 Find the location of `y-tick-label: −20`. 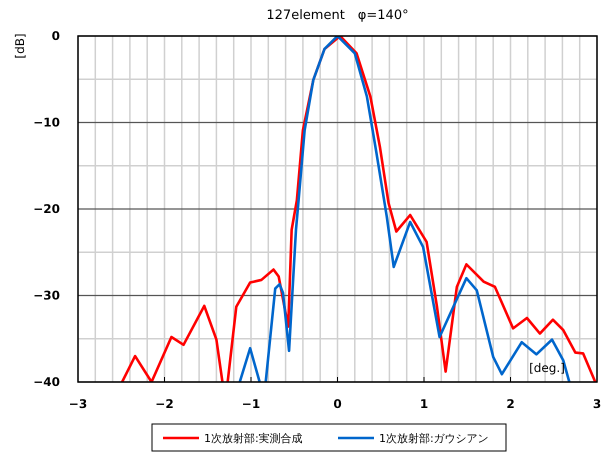

y-tick-label: −20 is located at coordinates (46, 209).